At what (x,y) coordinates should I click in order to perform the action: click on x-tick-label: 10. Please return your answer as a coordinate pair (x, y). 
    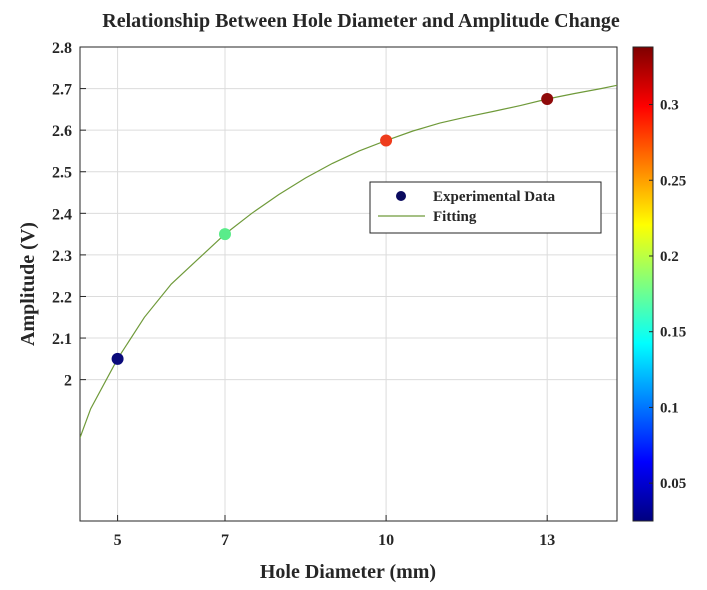
    Looking at the image, I should click on (386, 540).